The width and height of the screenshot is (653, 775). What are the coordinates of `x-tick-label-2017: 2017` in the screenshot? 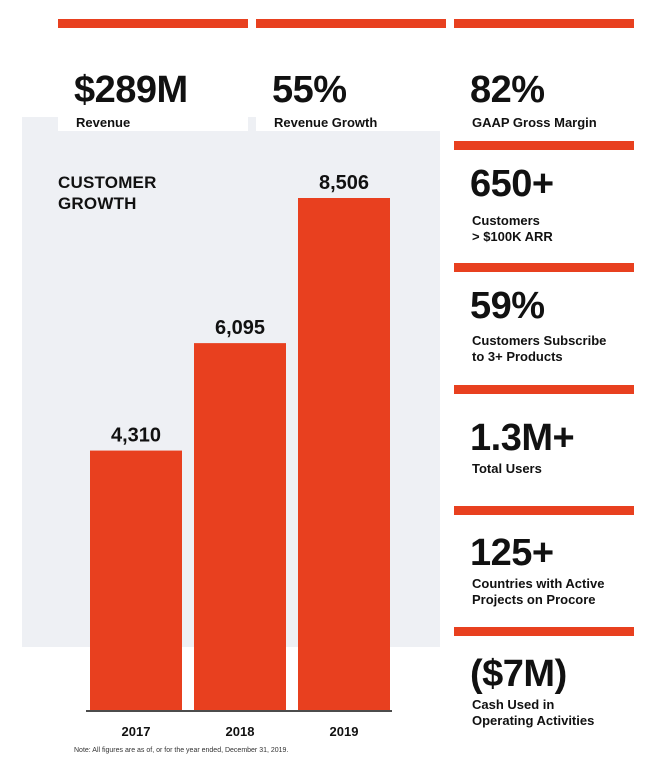 It's located at (136, 731).